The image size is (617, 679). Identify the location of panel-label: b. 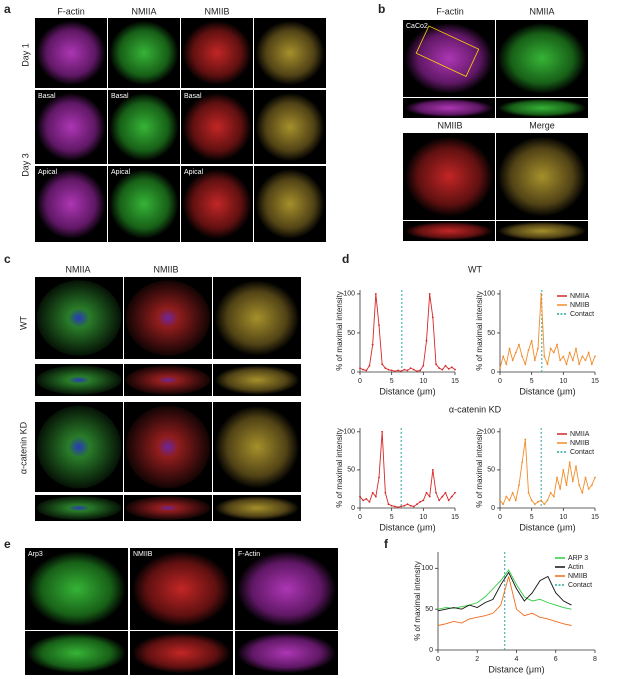
(381, 9).